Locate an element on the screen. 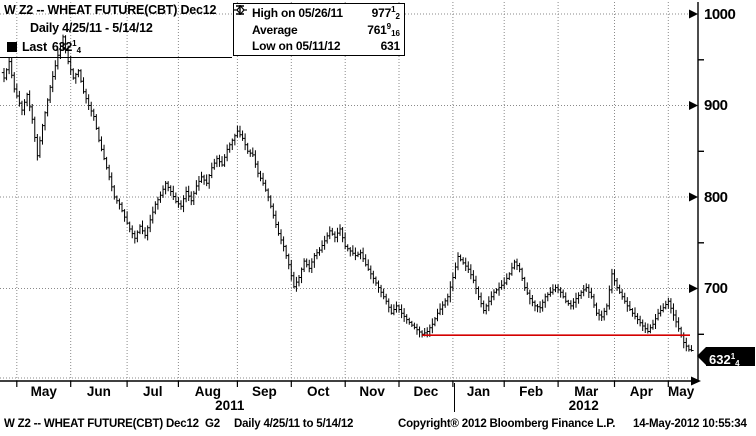 The height and width of the screenshot is (436, 756). year-divider-line is located at coordinates (454, 397).